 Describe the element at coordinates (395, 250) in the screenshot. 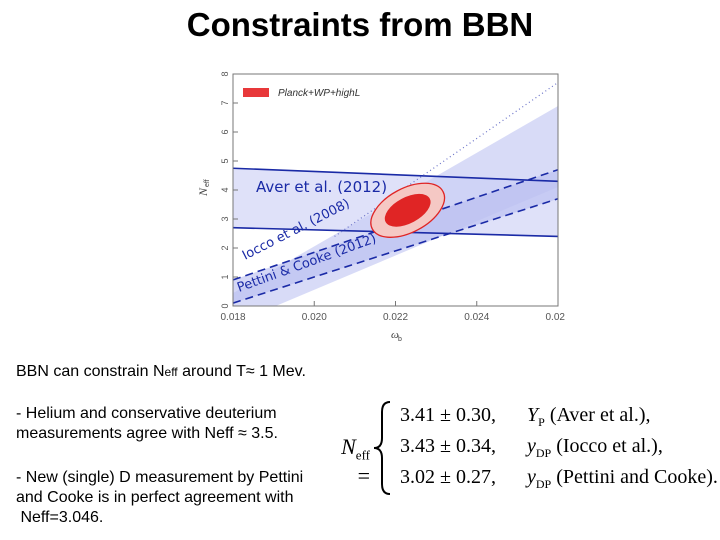

I see `pettini-lower-line` at that location.